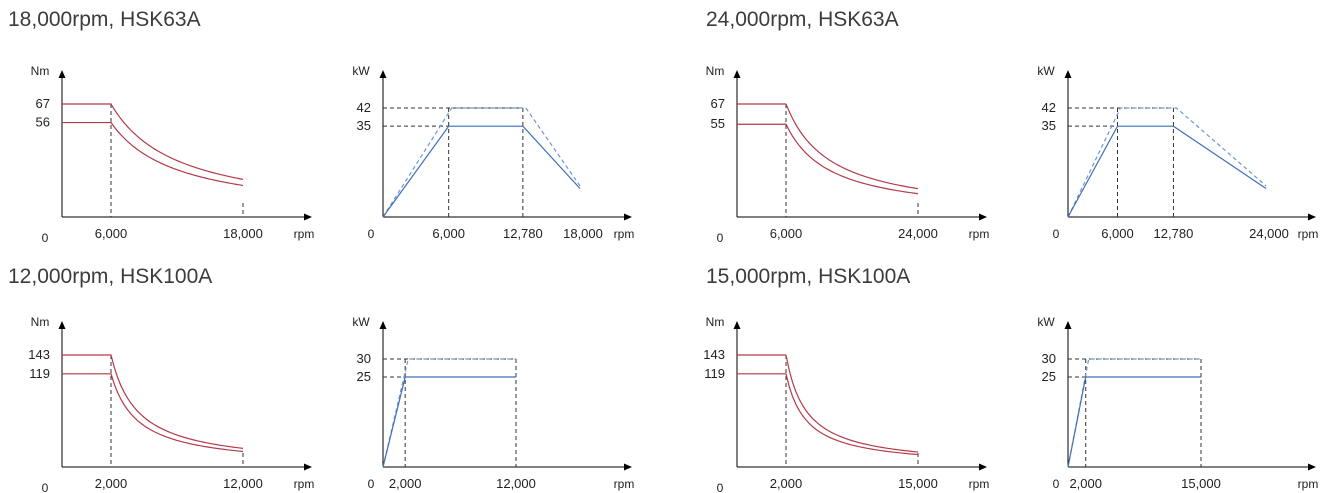  Describe the element at coordinates (364, 125) in the screenshot. I see `power-y-tick-label: 35` at that location.